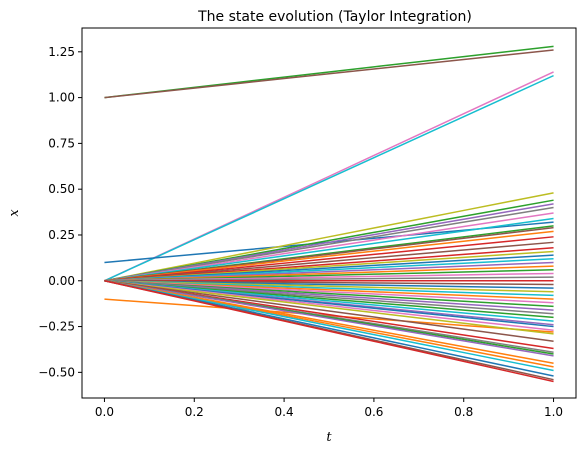 Image resolution: width=587 pixels, height=453 pixels. Describe the element at coordinates (14, 213) in the screenshot. I see `y-axis-label: x` at that location.